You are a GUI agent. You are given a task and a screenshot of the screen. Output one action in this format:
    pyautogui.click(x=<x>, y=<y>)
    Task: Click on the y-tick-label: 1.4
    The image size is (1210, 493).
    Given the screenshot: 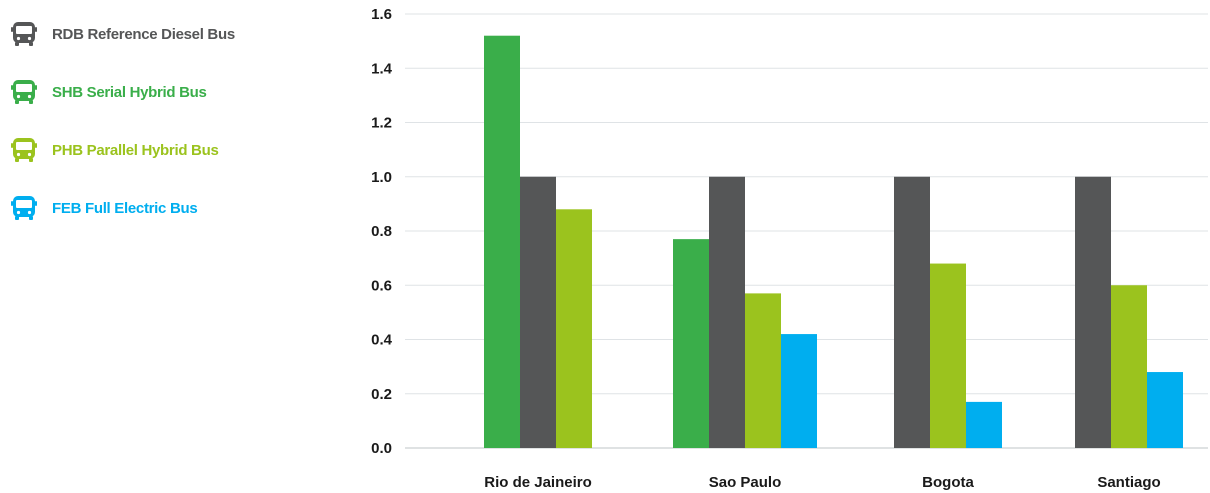 What is the action you would take?
    pyautogui.click(x=382, y=68)
    